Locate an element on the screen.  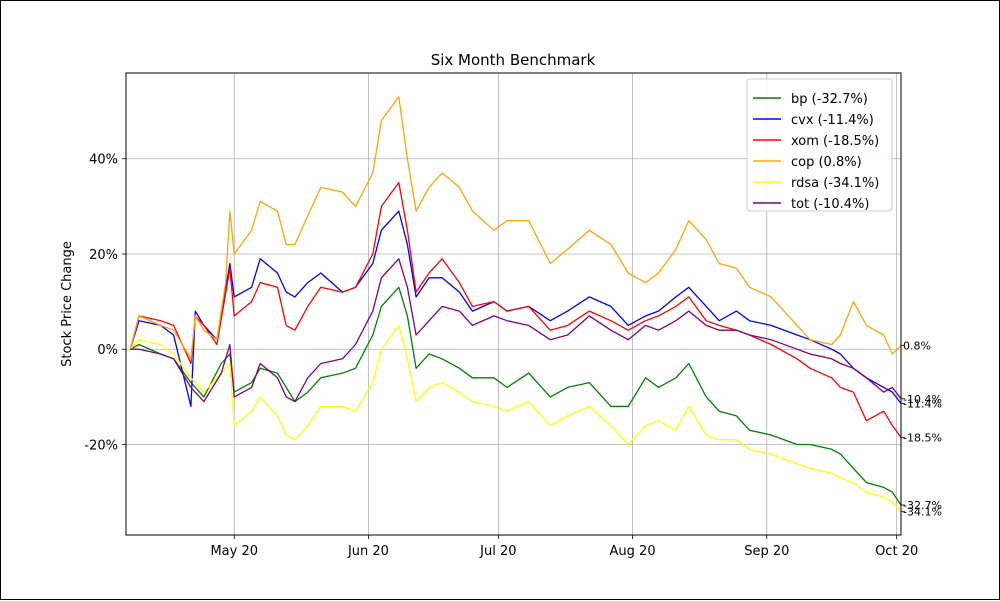
x-tick-label: Oct 20 is located at coordinates (896, 551).